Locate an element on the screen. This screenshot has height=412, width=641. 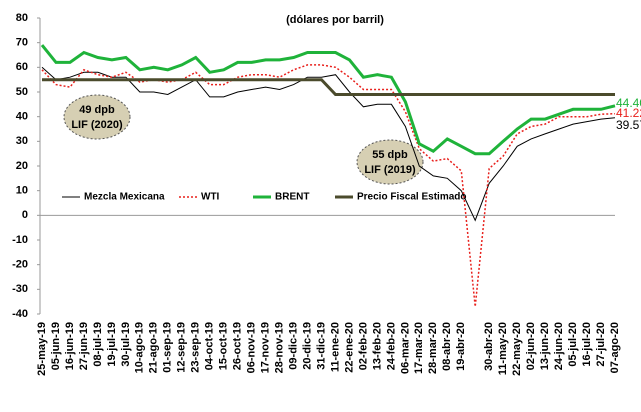
y-tick-label: 20 is located at coordinates (22, 166).